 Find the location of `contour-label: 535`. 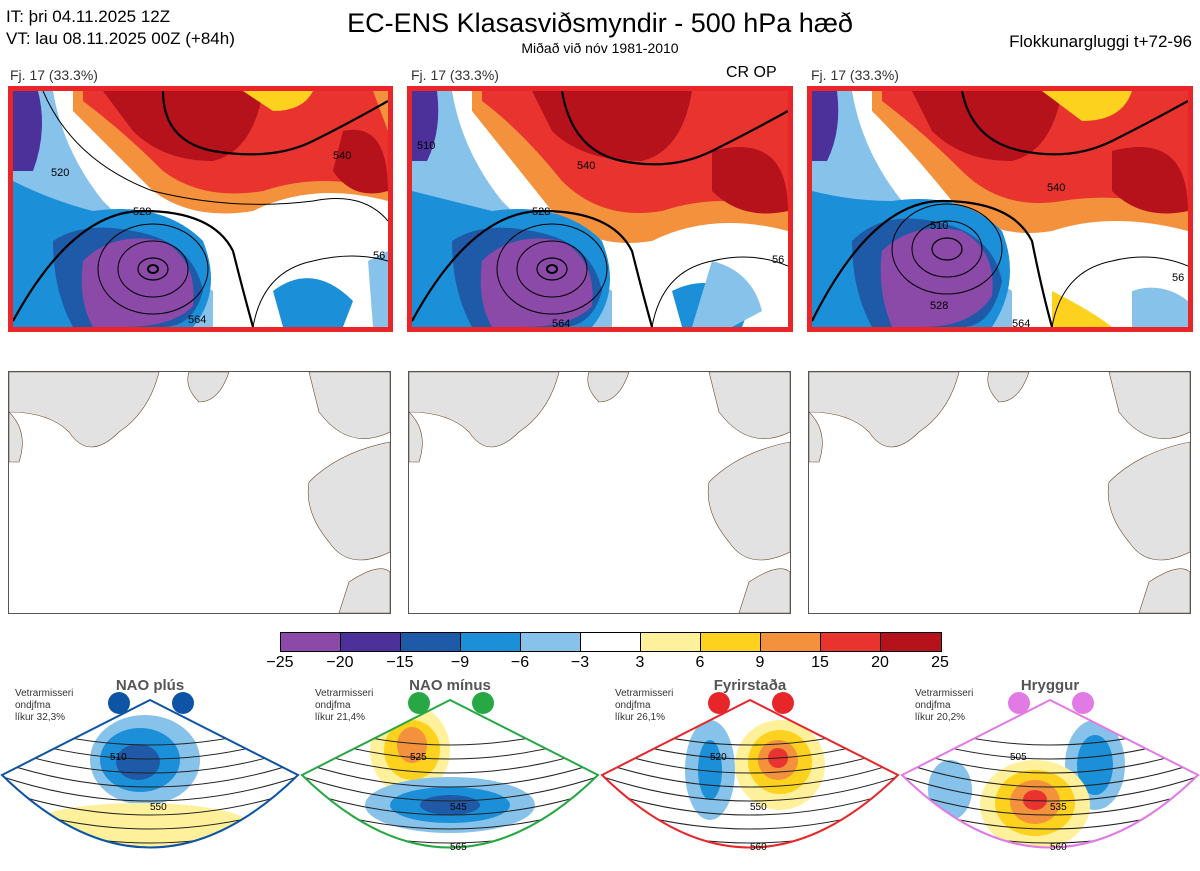

contour-label: 535 is located at coordinates (1058, 807).